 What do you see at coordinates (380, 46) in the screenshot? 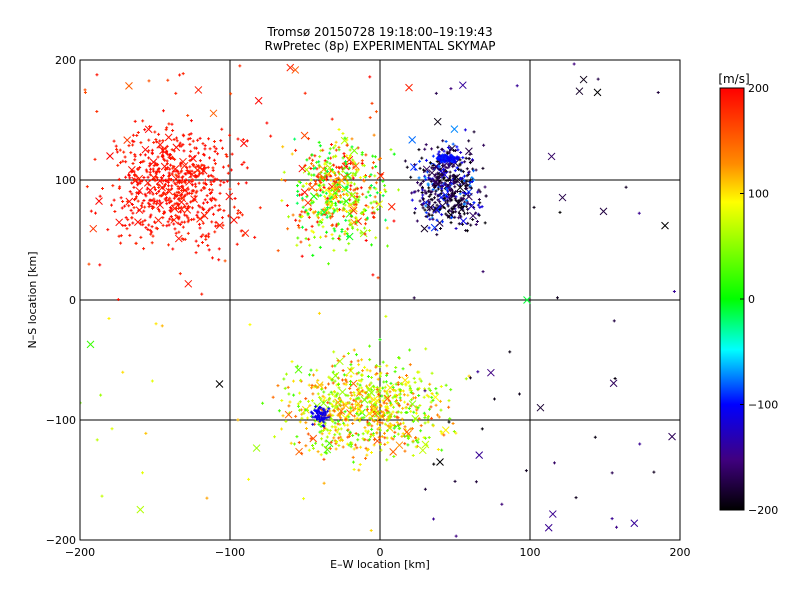
I see `chart-subtitle: RwPretec (8p) EXPERIMENTAL SKYMAP` at bounding box center [380, 46].